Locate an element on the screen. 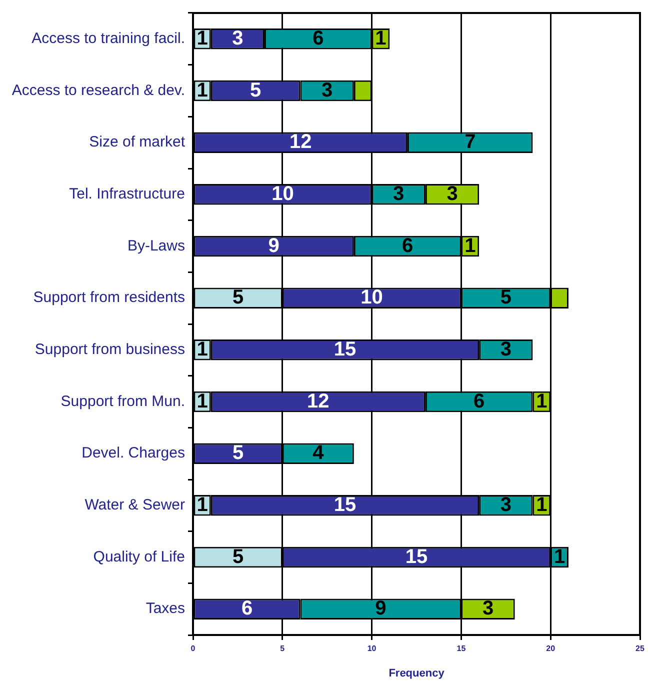  y-tick-label: Quality of Life is located at coordinates (139, 557).